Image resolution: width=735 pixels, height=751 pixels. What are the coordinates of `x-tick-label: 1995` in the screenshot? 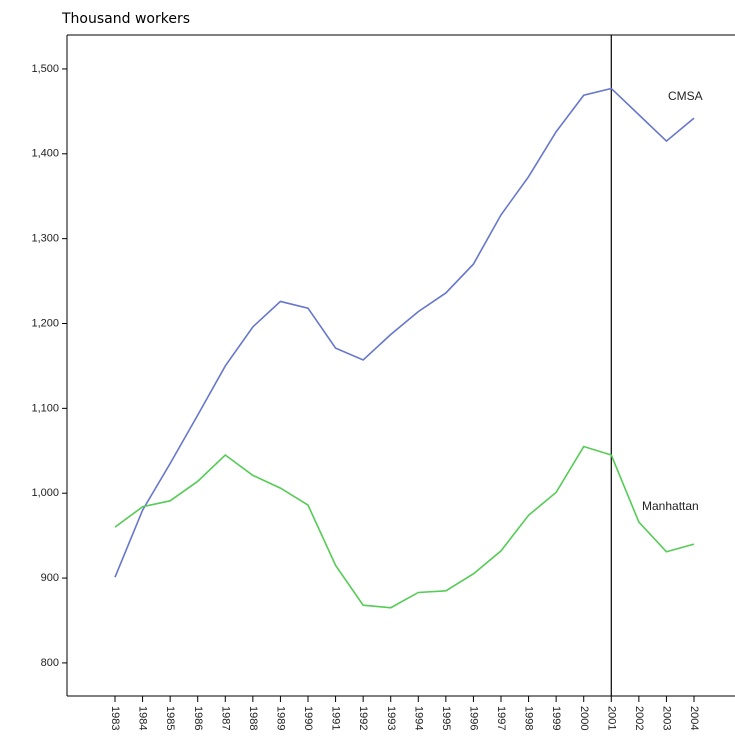 It's located at (446, 718).